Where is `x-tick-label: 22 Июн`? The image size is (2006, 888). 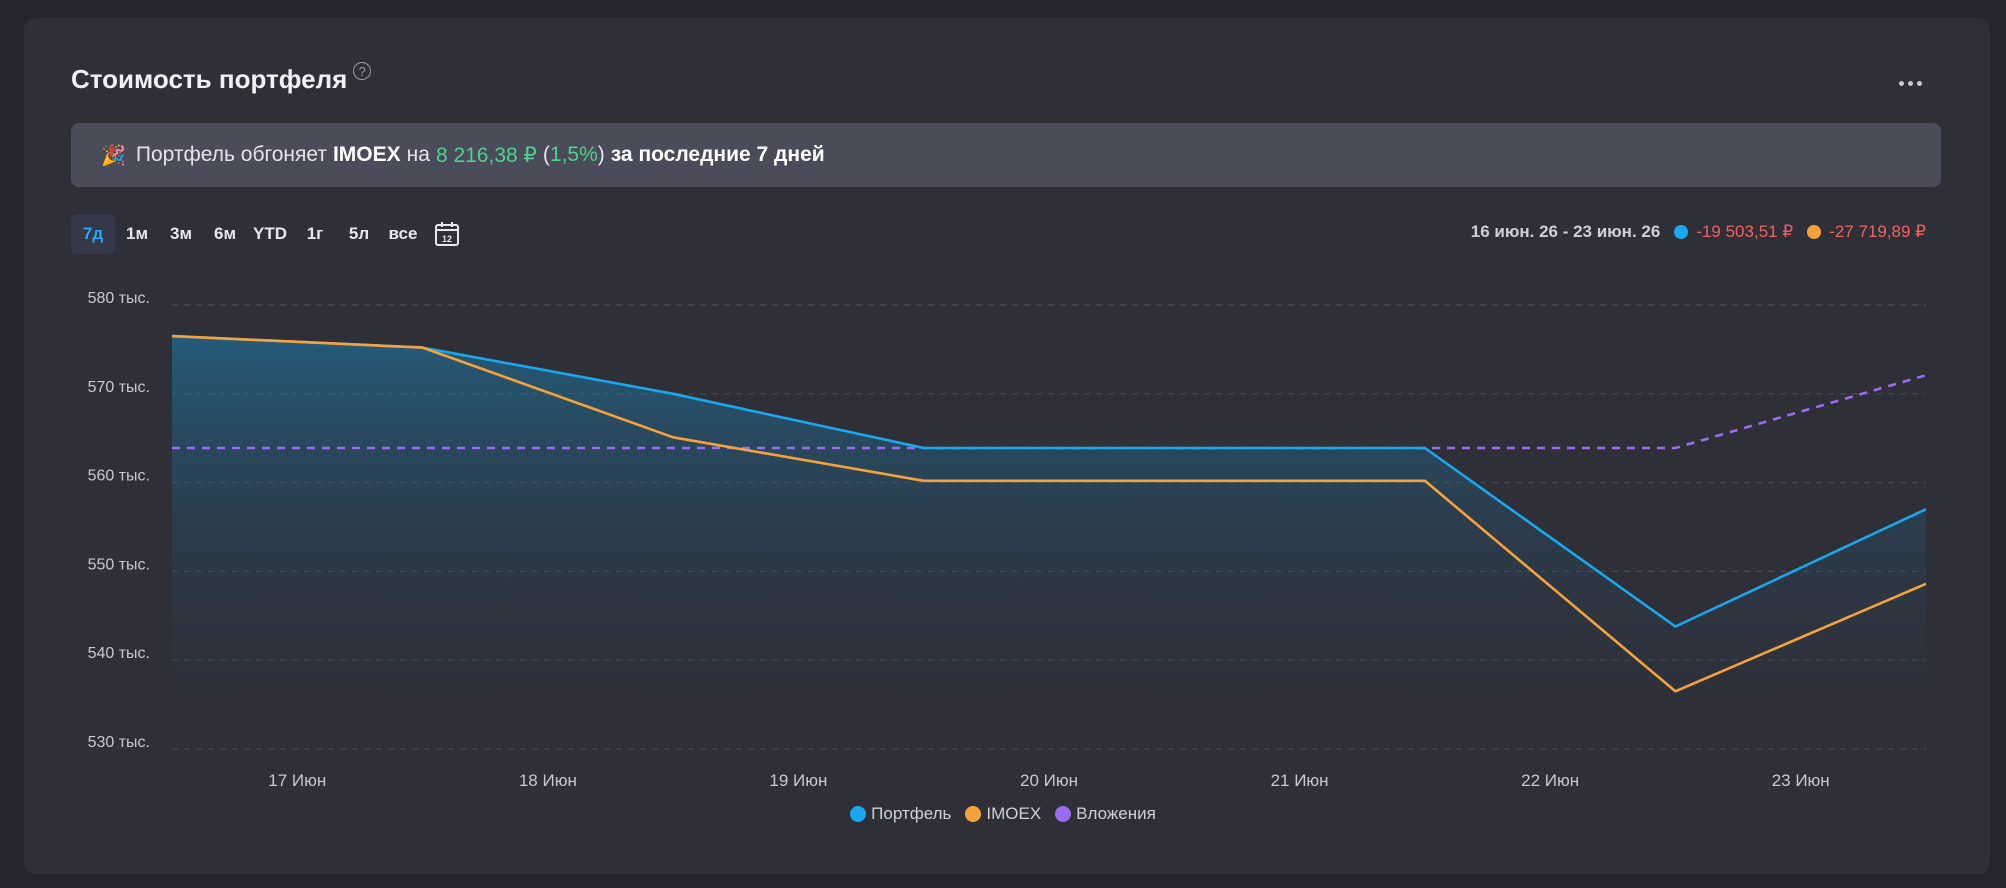 x-tick-label: 22 Июн is located at coordinates (1550, 780).